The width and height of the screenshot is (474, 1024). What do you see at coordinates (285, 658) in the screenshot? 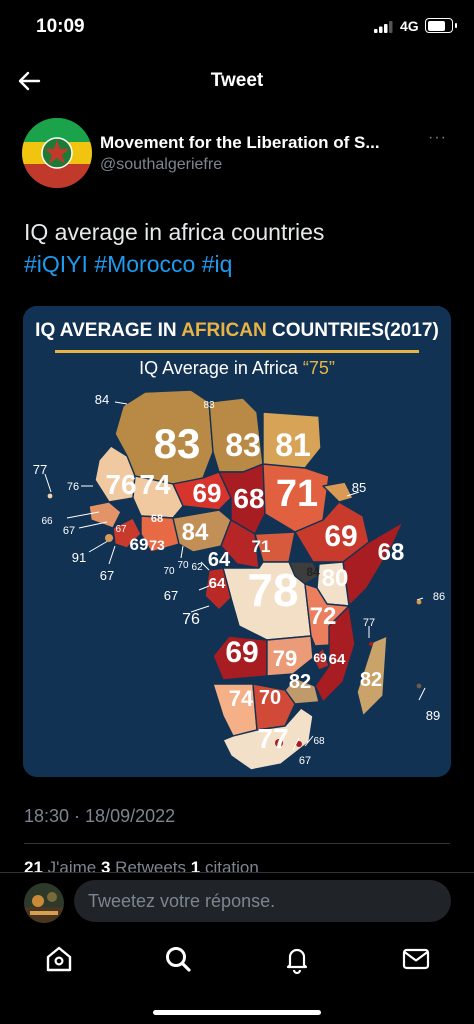
I see `iq-label-zambia: 79` at bounding box center [285, 658].